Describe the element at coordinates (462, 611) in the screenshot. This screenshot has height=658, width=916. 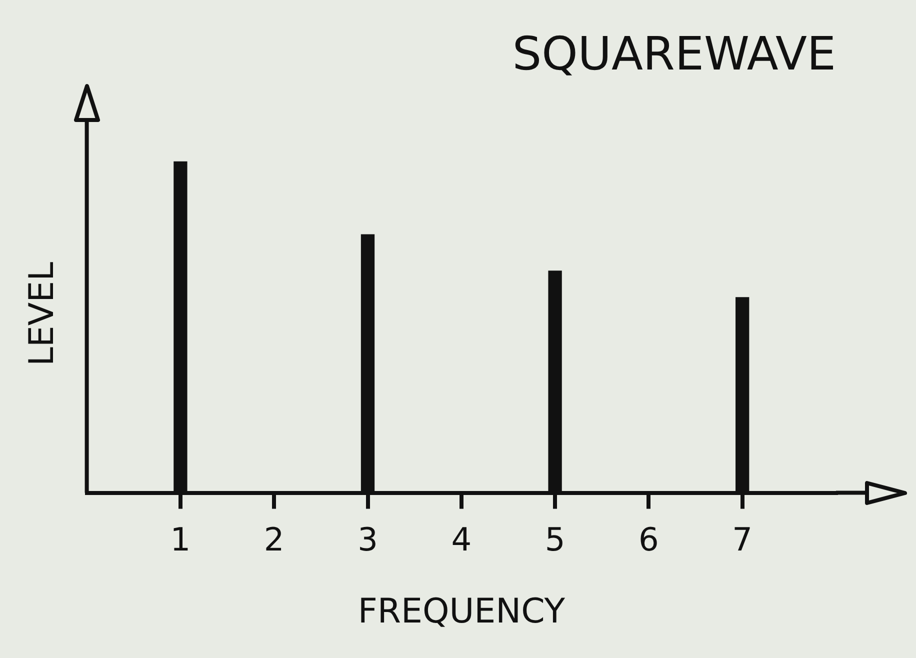
I see `x-axis-title: FREQUENCY` at that location.